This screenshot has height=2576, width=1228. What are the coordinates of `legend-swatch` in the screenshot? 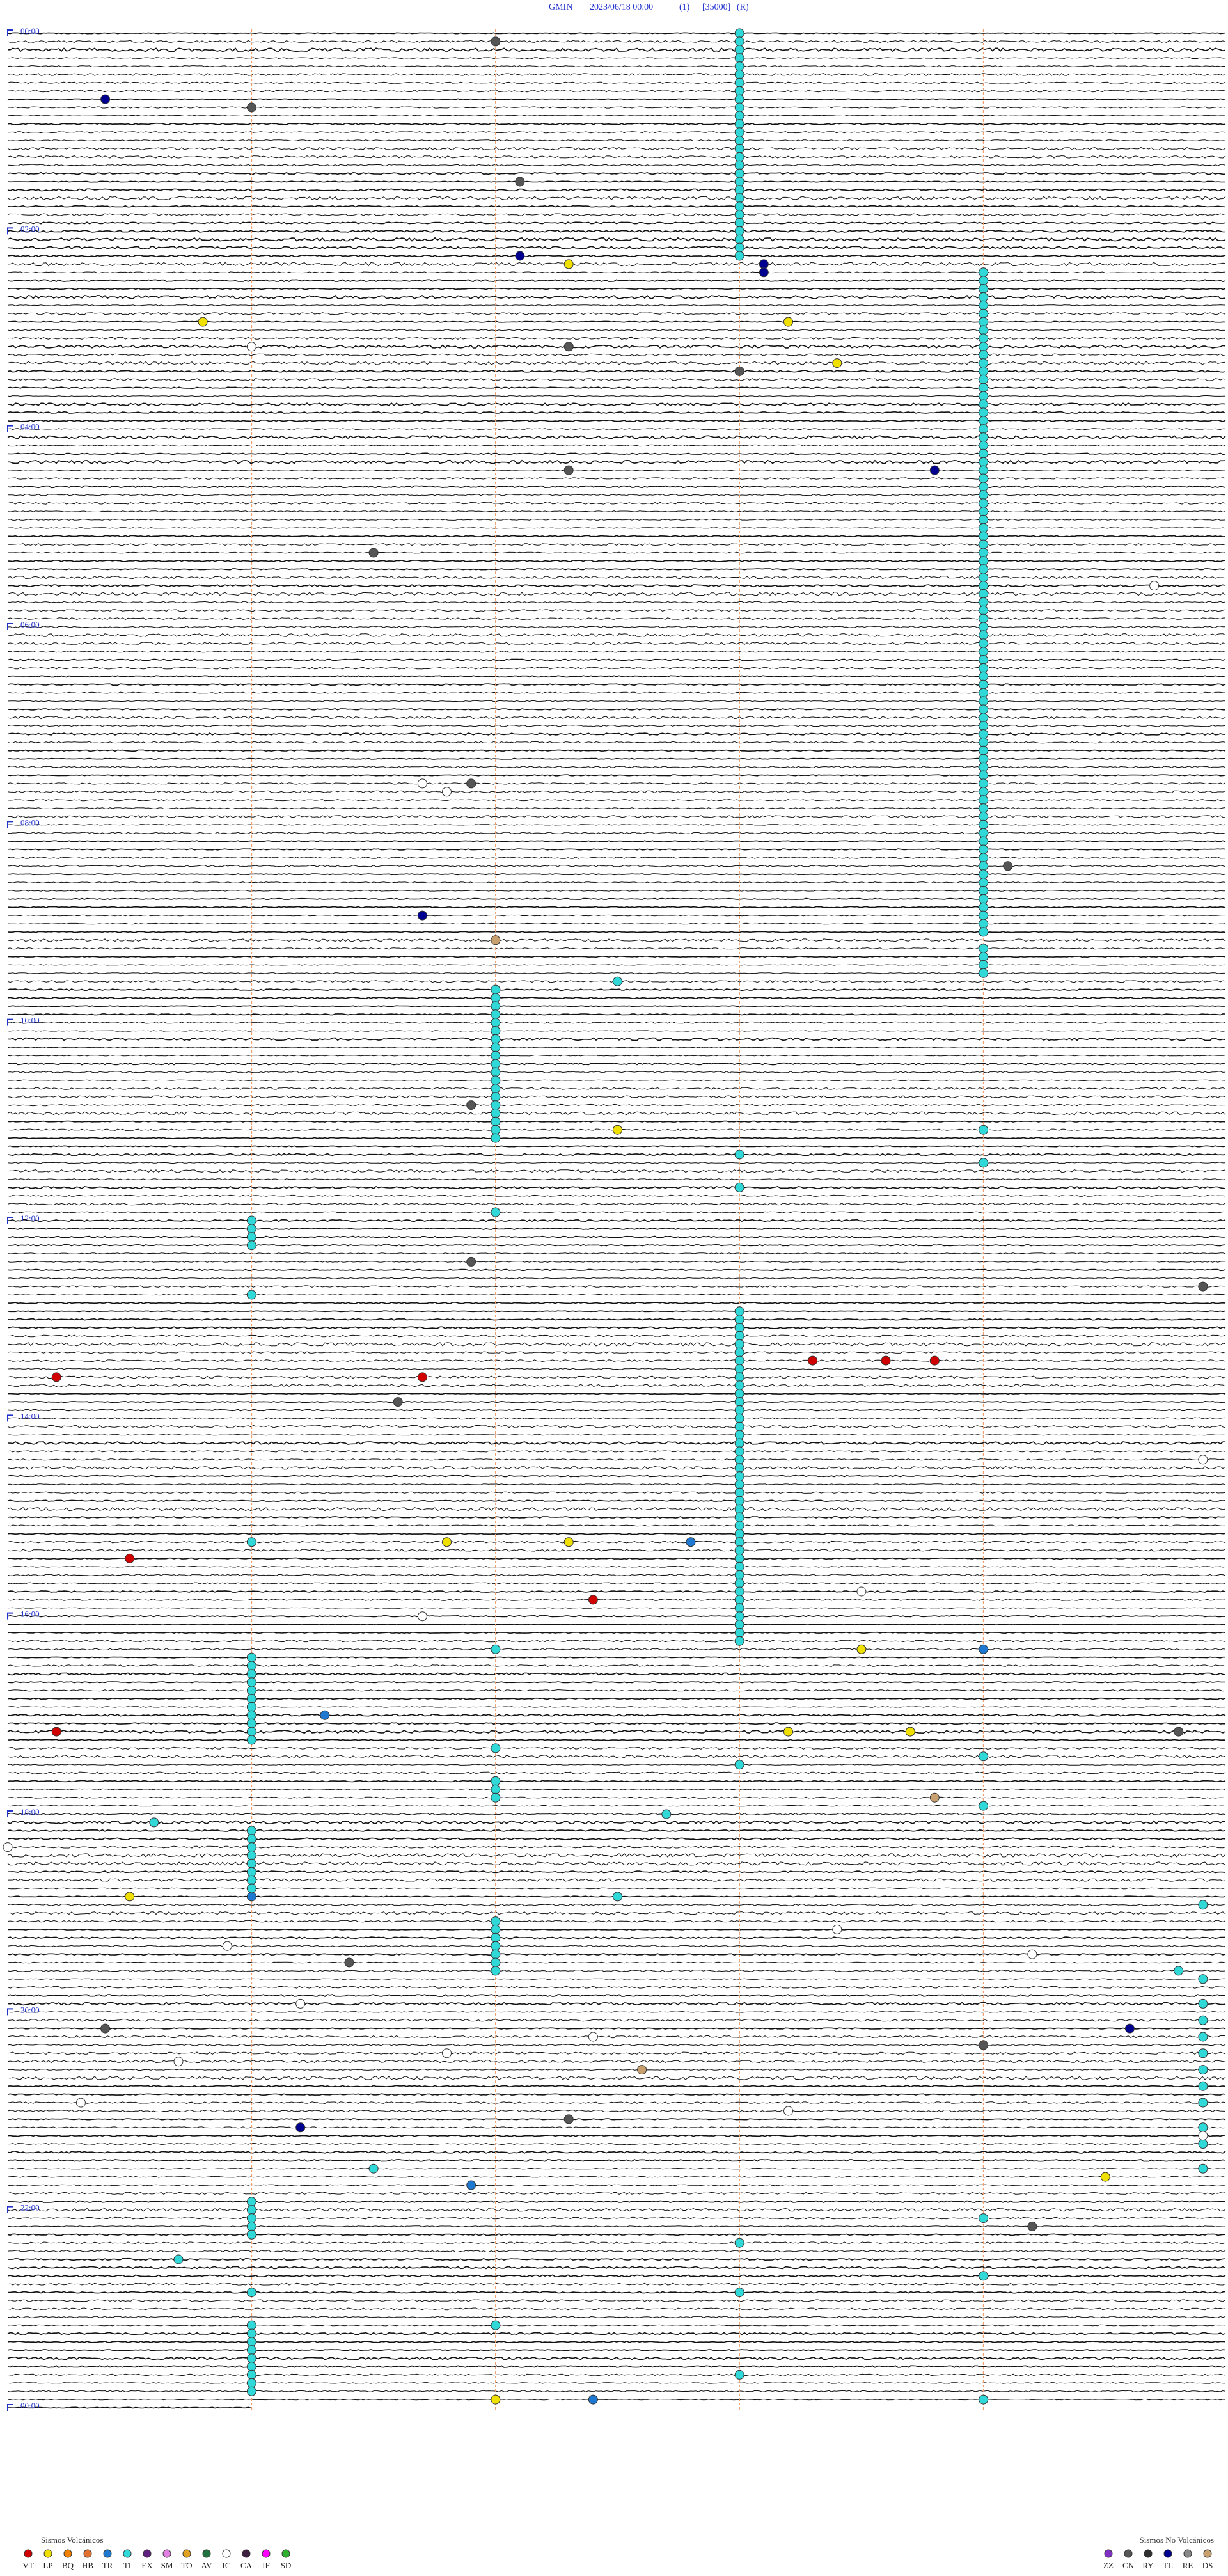 It's located at (107, 2553).